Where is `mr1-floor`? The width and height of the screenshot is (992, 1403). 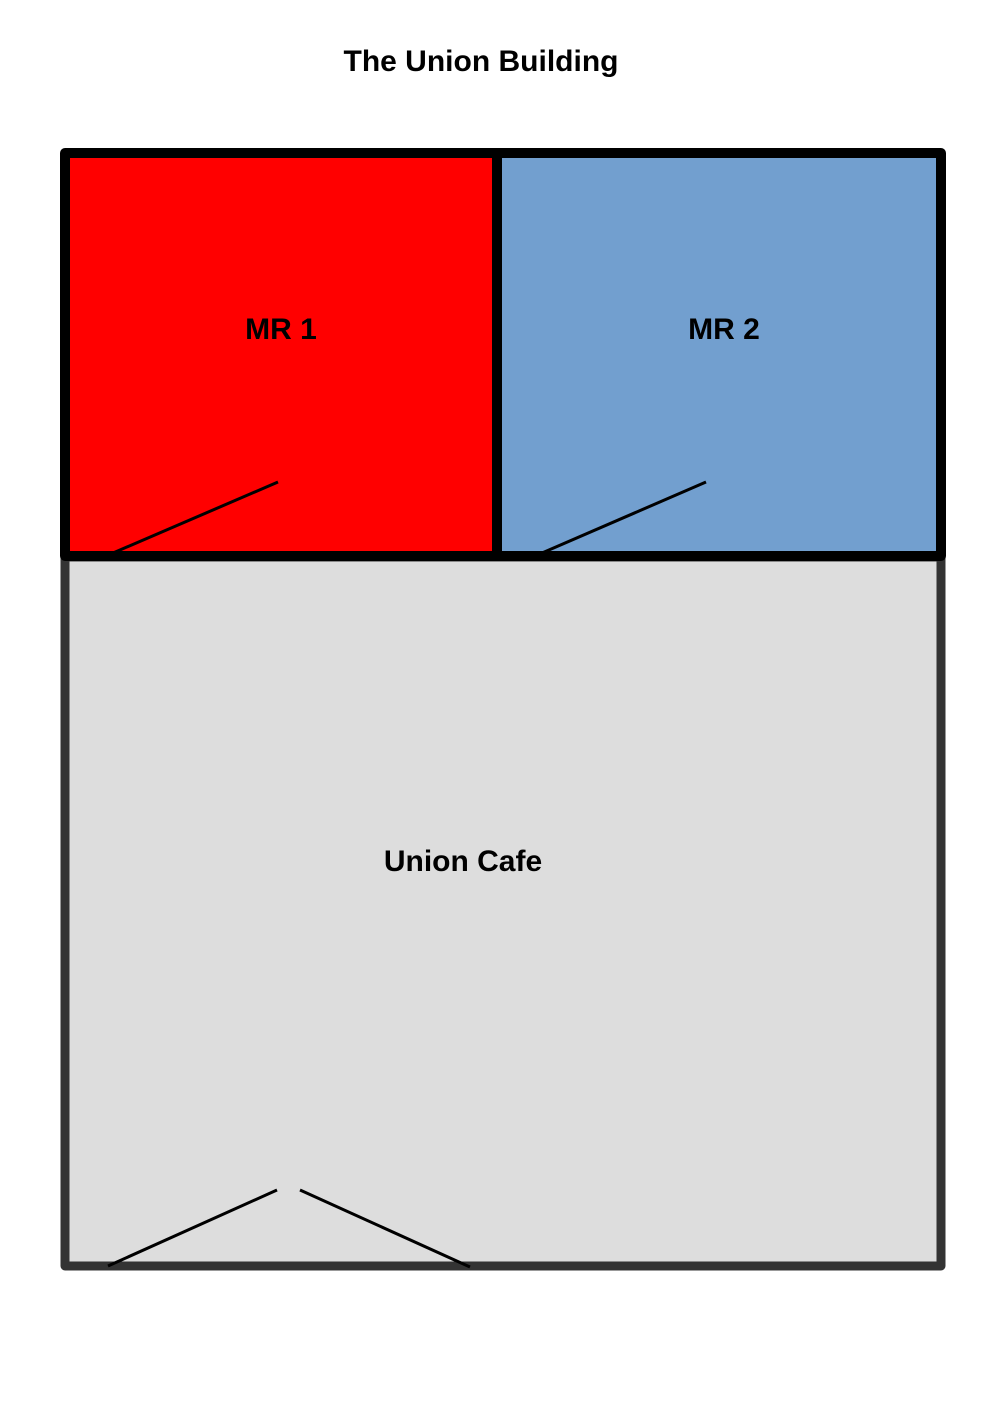
mr1-floor is located at coordinates (281, 354).